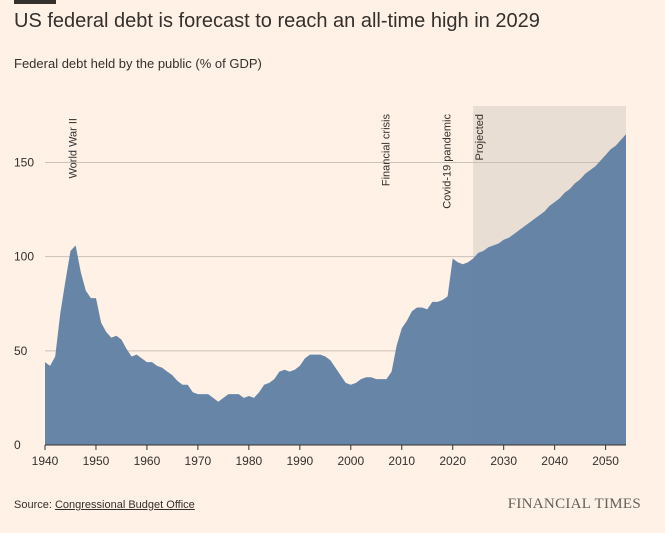  Describe the element at coordinates (299, 461) in the screenshot. I see `x-tick-label: 1990` at that location.